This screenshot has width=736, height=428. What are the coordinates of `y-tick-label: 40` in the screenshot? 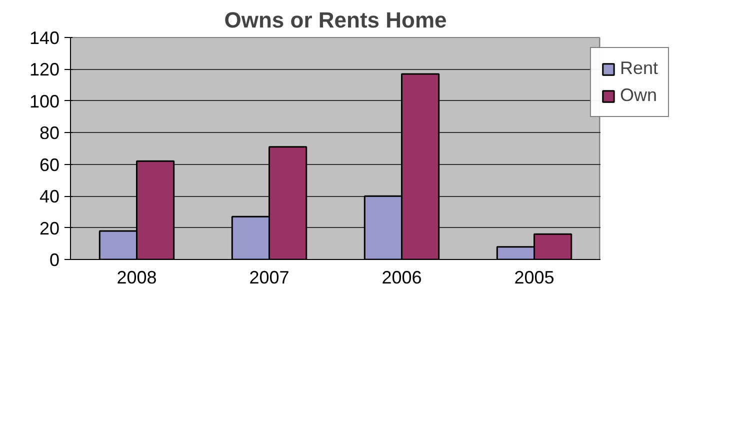 It's located at (49, 196).